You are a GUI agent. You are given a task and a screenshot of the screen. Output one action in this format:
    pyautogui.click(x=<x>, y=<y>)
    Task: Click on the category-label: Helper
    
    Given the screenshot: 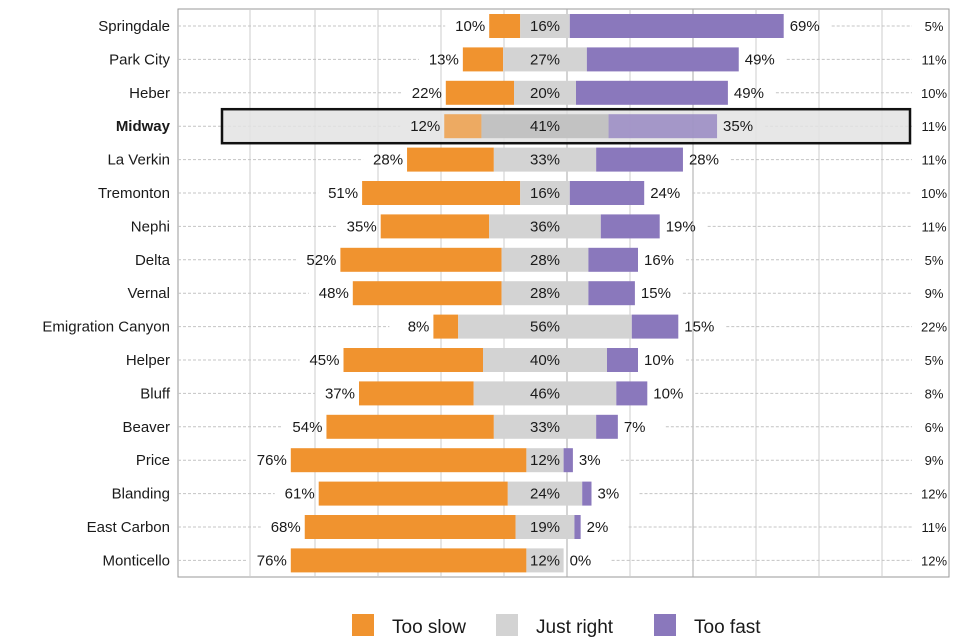 What is the action you would take?
    pyautogui.click(x=148, y=360)
    